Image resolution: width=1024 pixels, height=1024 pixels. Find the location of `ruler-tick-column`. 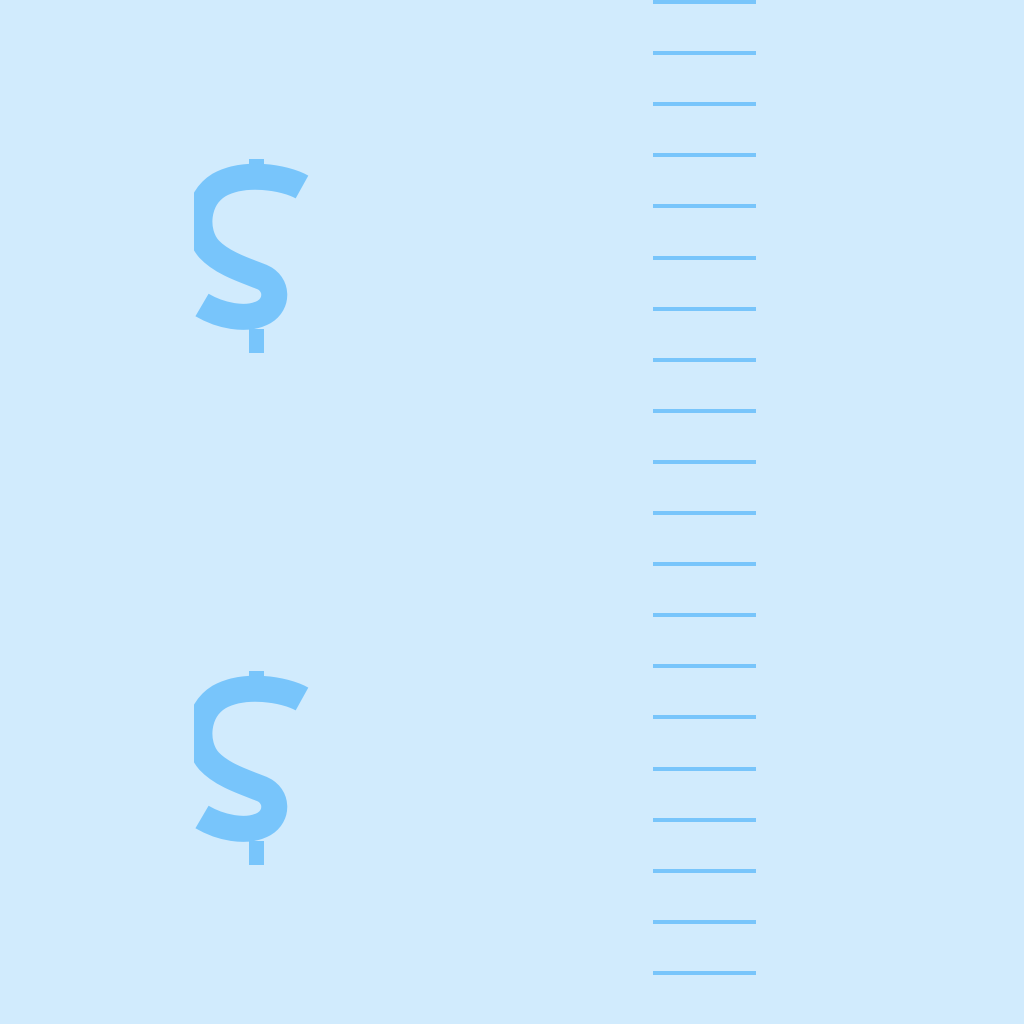

ruler-tick-column is located at coordinates (705, 512).